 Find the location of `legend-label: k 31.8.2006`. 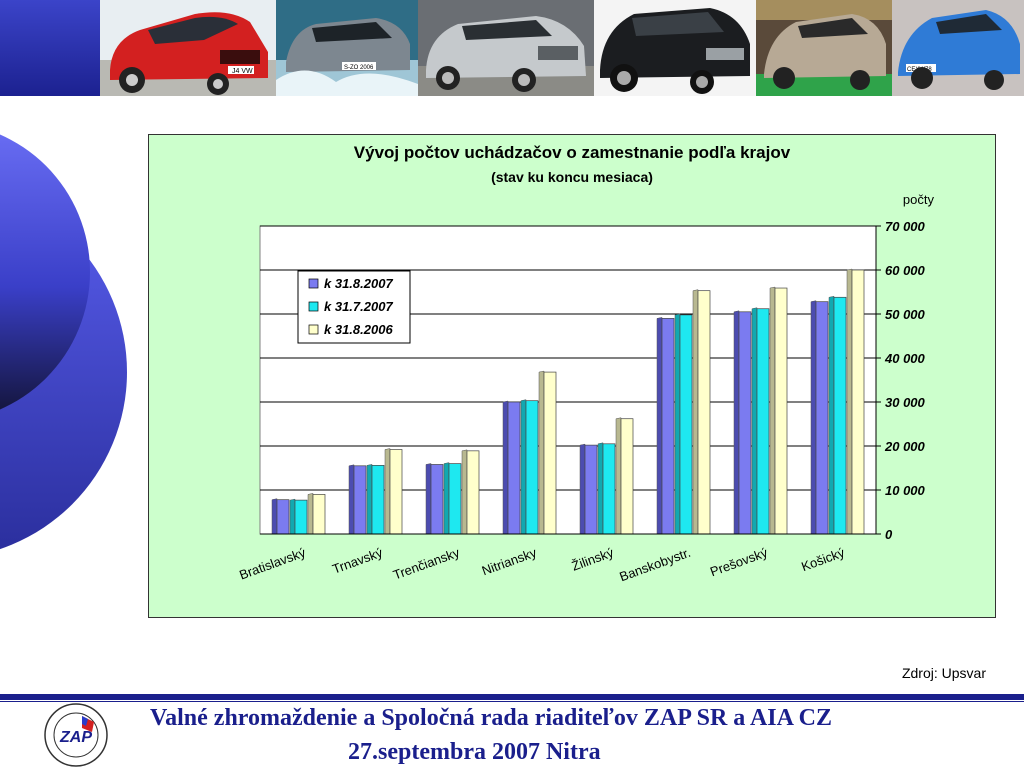

legend-label: k 31.8.2006 is located at coordinates (358, 329).